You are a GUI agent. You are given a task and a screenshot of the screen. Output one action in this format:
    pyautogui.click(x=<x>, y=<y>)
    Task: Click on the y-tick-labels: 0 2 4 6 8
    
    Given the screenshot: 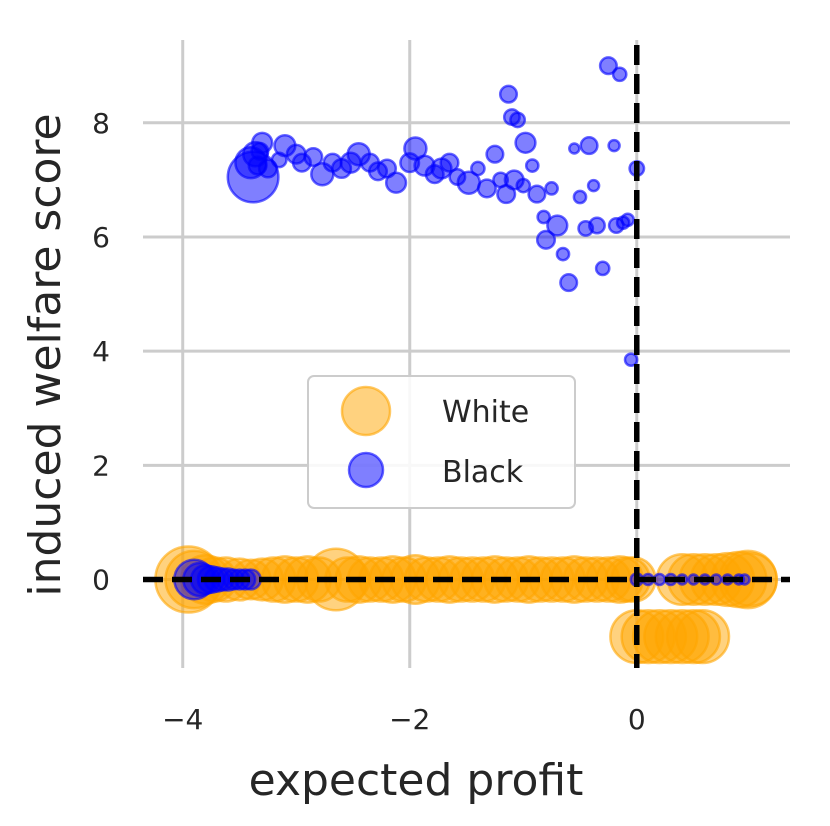 What is the action you would take?
    pyautogui.click(x=101, y=352)
    